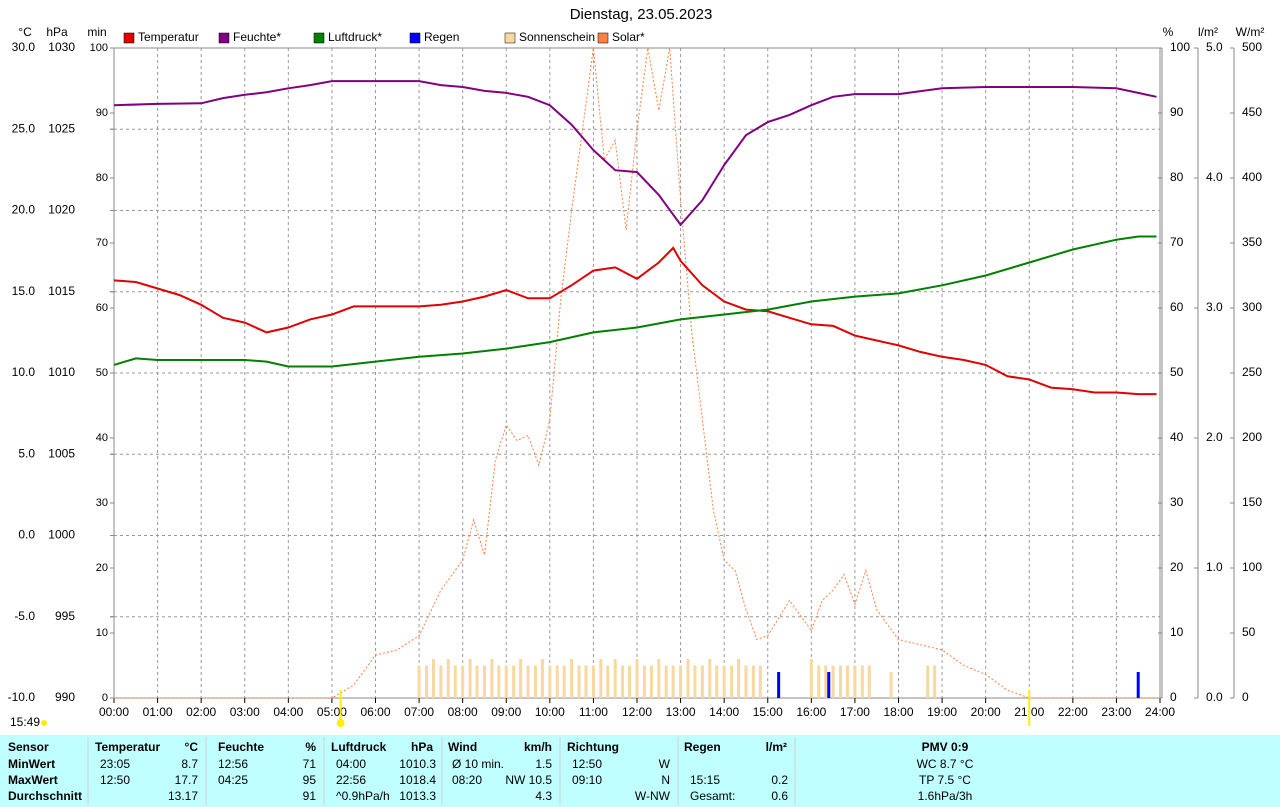 Image resolution: width=1280 pixels, height=807 pixels. Describe the element at coordinates (33, 780) in the screenshot. I see `table-cell: MaxWert` at that location.